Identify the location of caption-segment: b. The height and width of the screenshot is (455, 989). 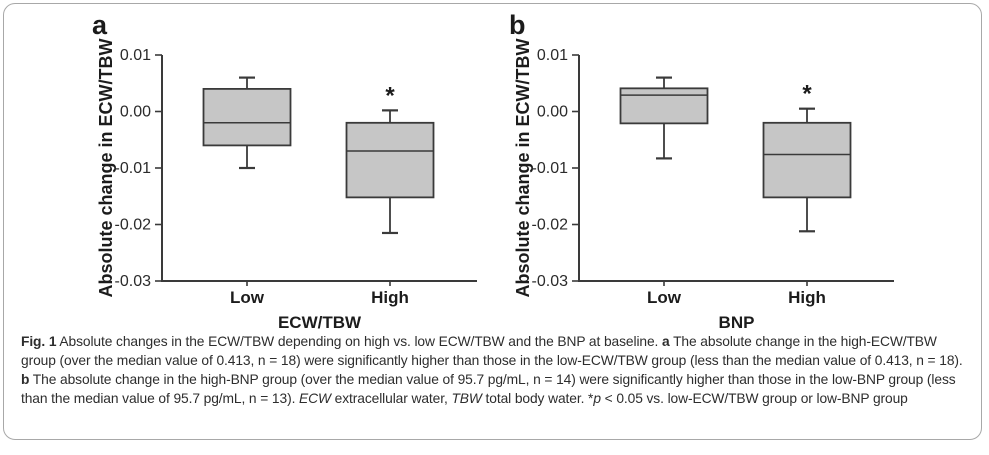
(25, 379).